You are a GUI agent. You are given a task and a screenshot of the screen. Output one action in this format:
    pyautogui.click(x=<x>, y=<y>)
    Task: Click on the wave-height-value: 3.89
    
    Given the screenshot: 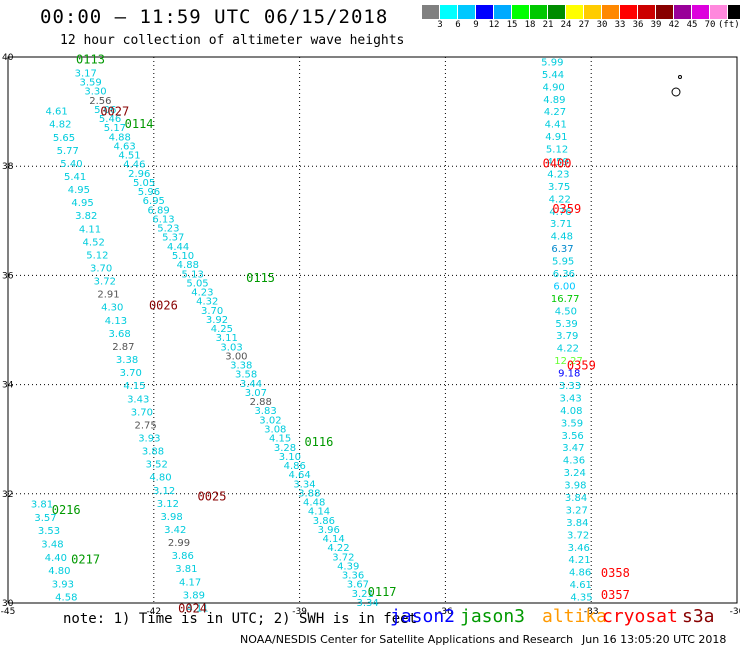 What is the action you would take?
    pyautogui.click(x=194, y=595)
    